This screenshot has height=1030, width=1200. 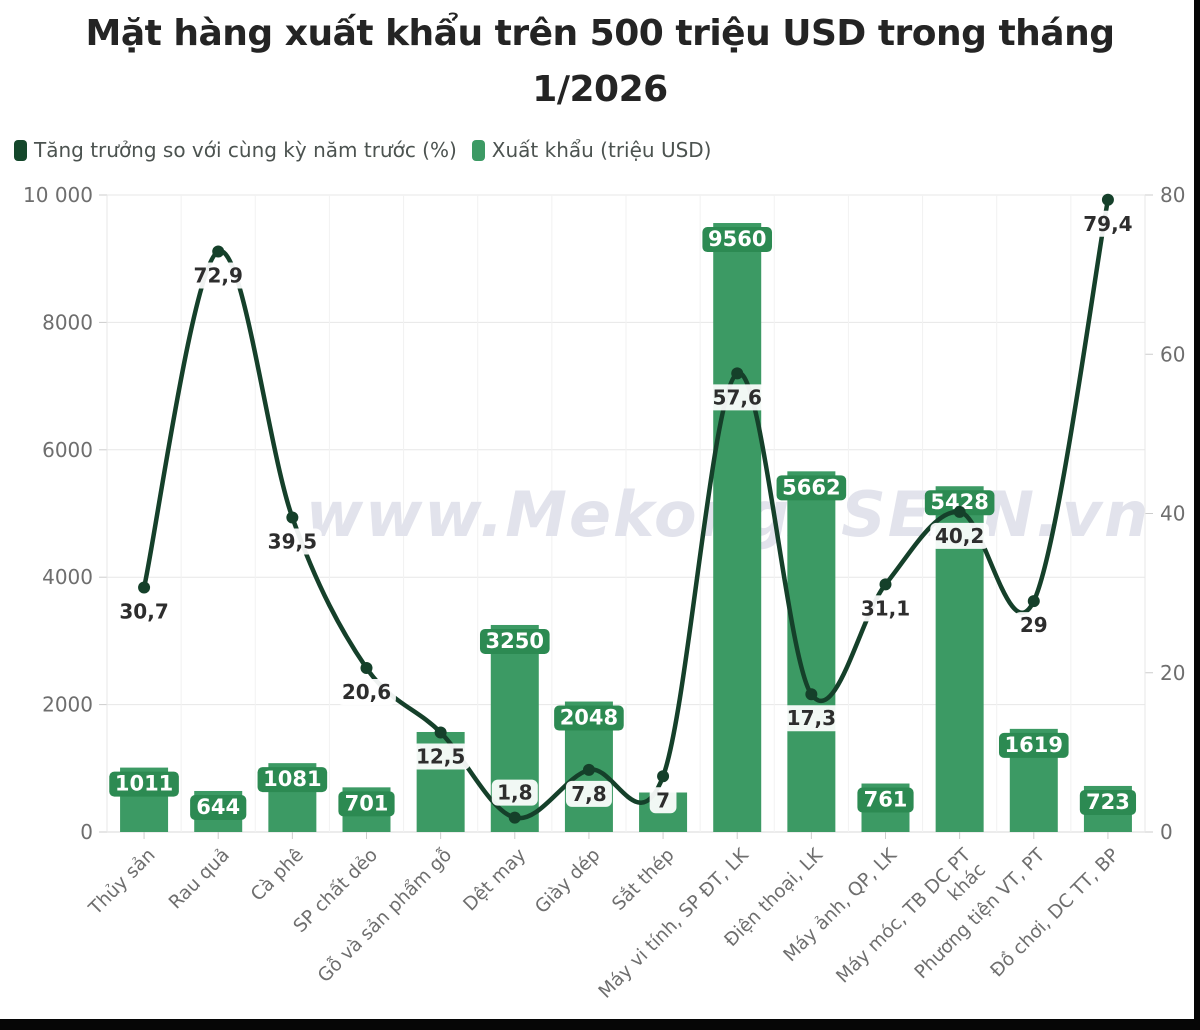 I want to click on svg-text: 8000, so click(x=67, y=322).